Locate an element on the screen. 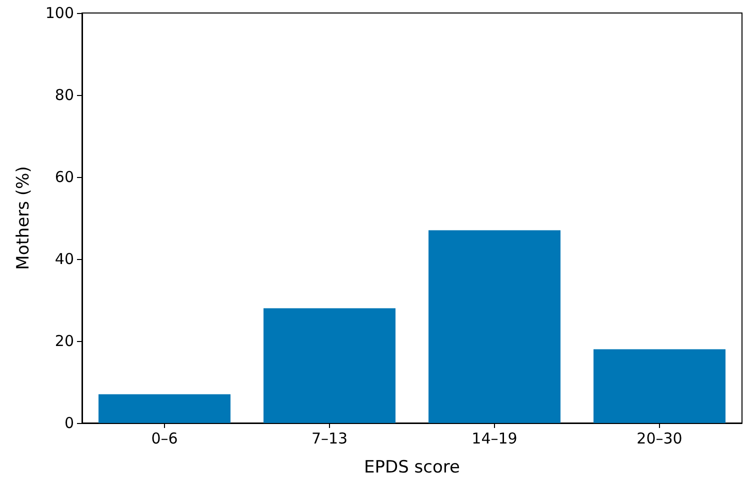 The width and height of the screenshot is (751, 486). x-axis-title: EPDS score is located at coordinates (412, 468).